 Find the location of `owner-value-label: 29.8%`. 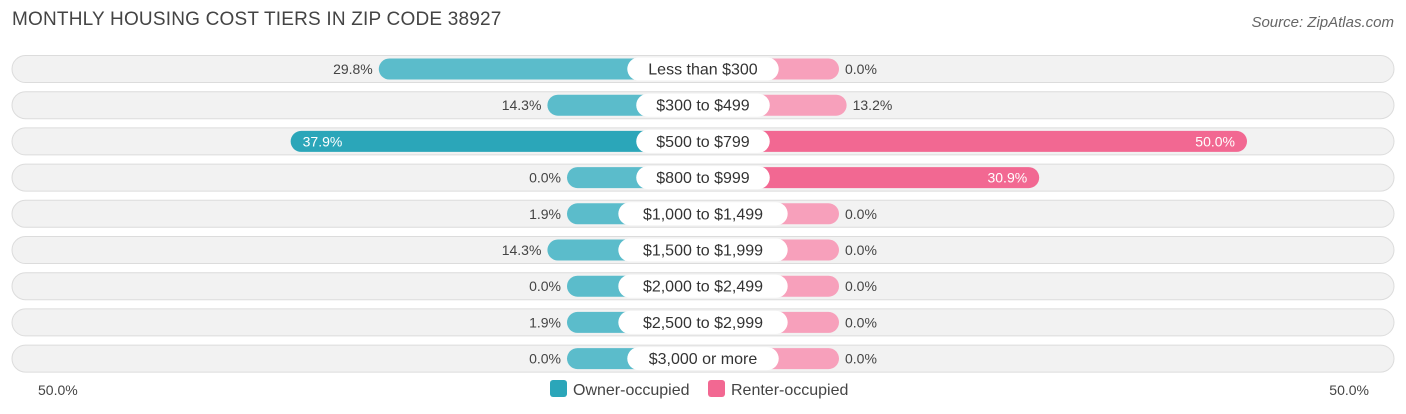

owner-value-label: 29.8% is located at coordinates (353, 69).